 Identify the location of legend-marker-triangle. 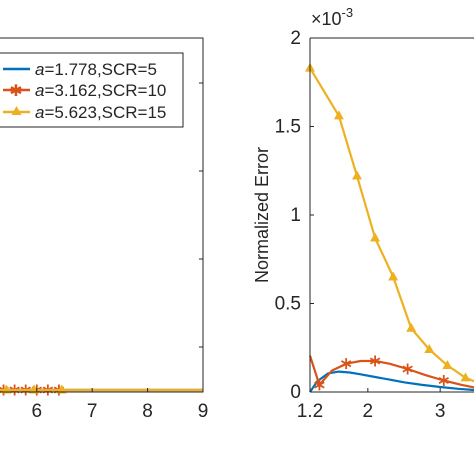
(16, 110).